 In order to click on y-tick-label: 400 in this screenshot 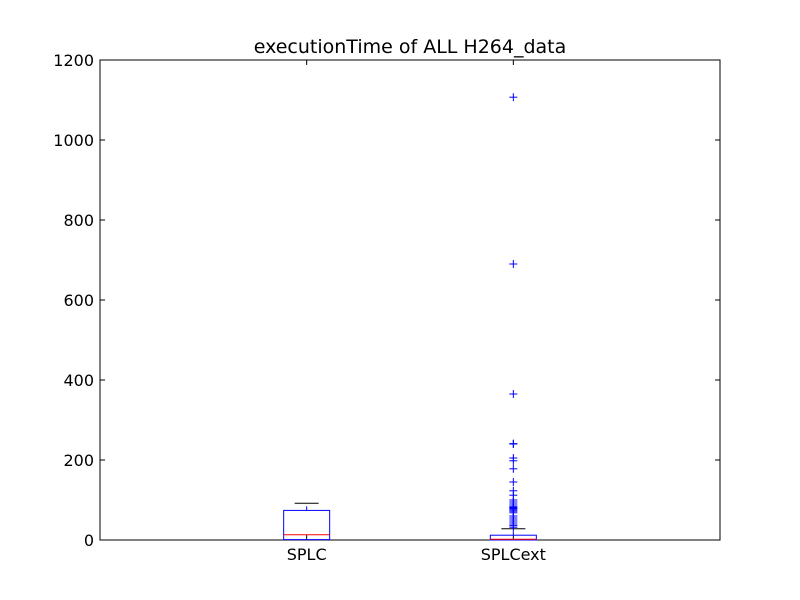, I will do `click(78, 380)`.